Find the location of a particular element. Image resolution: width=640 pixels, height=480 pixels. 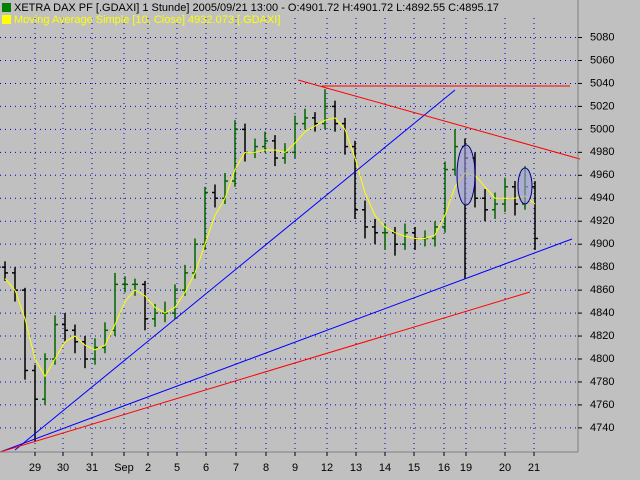

y-tick-label: 4860 is located at coordinates (602, 290).